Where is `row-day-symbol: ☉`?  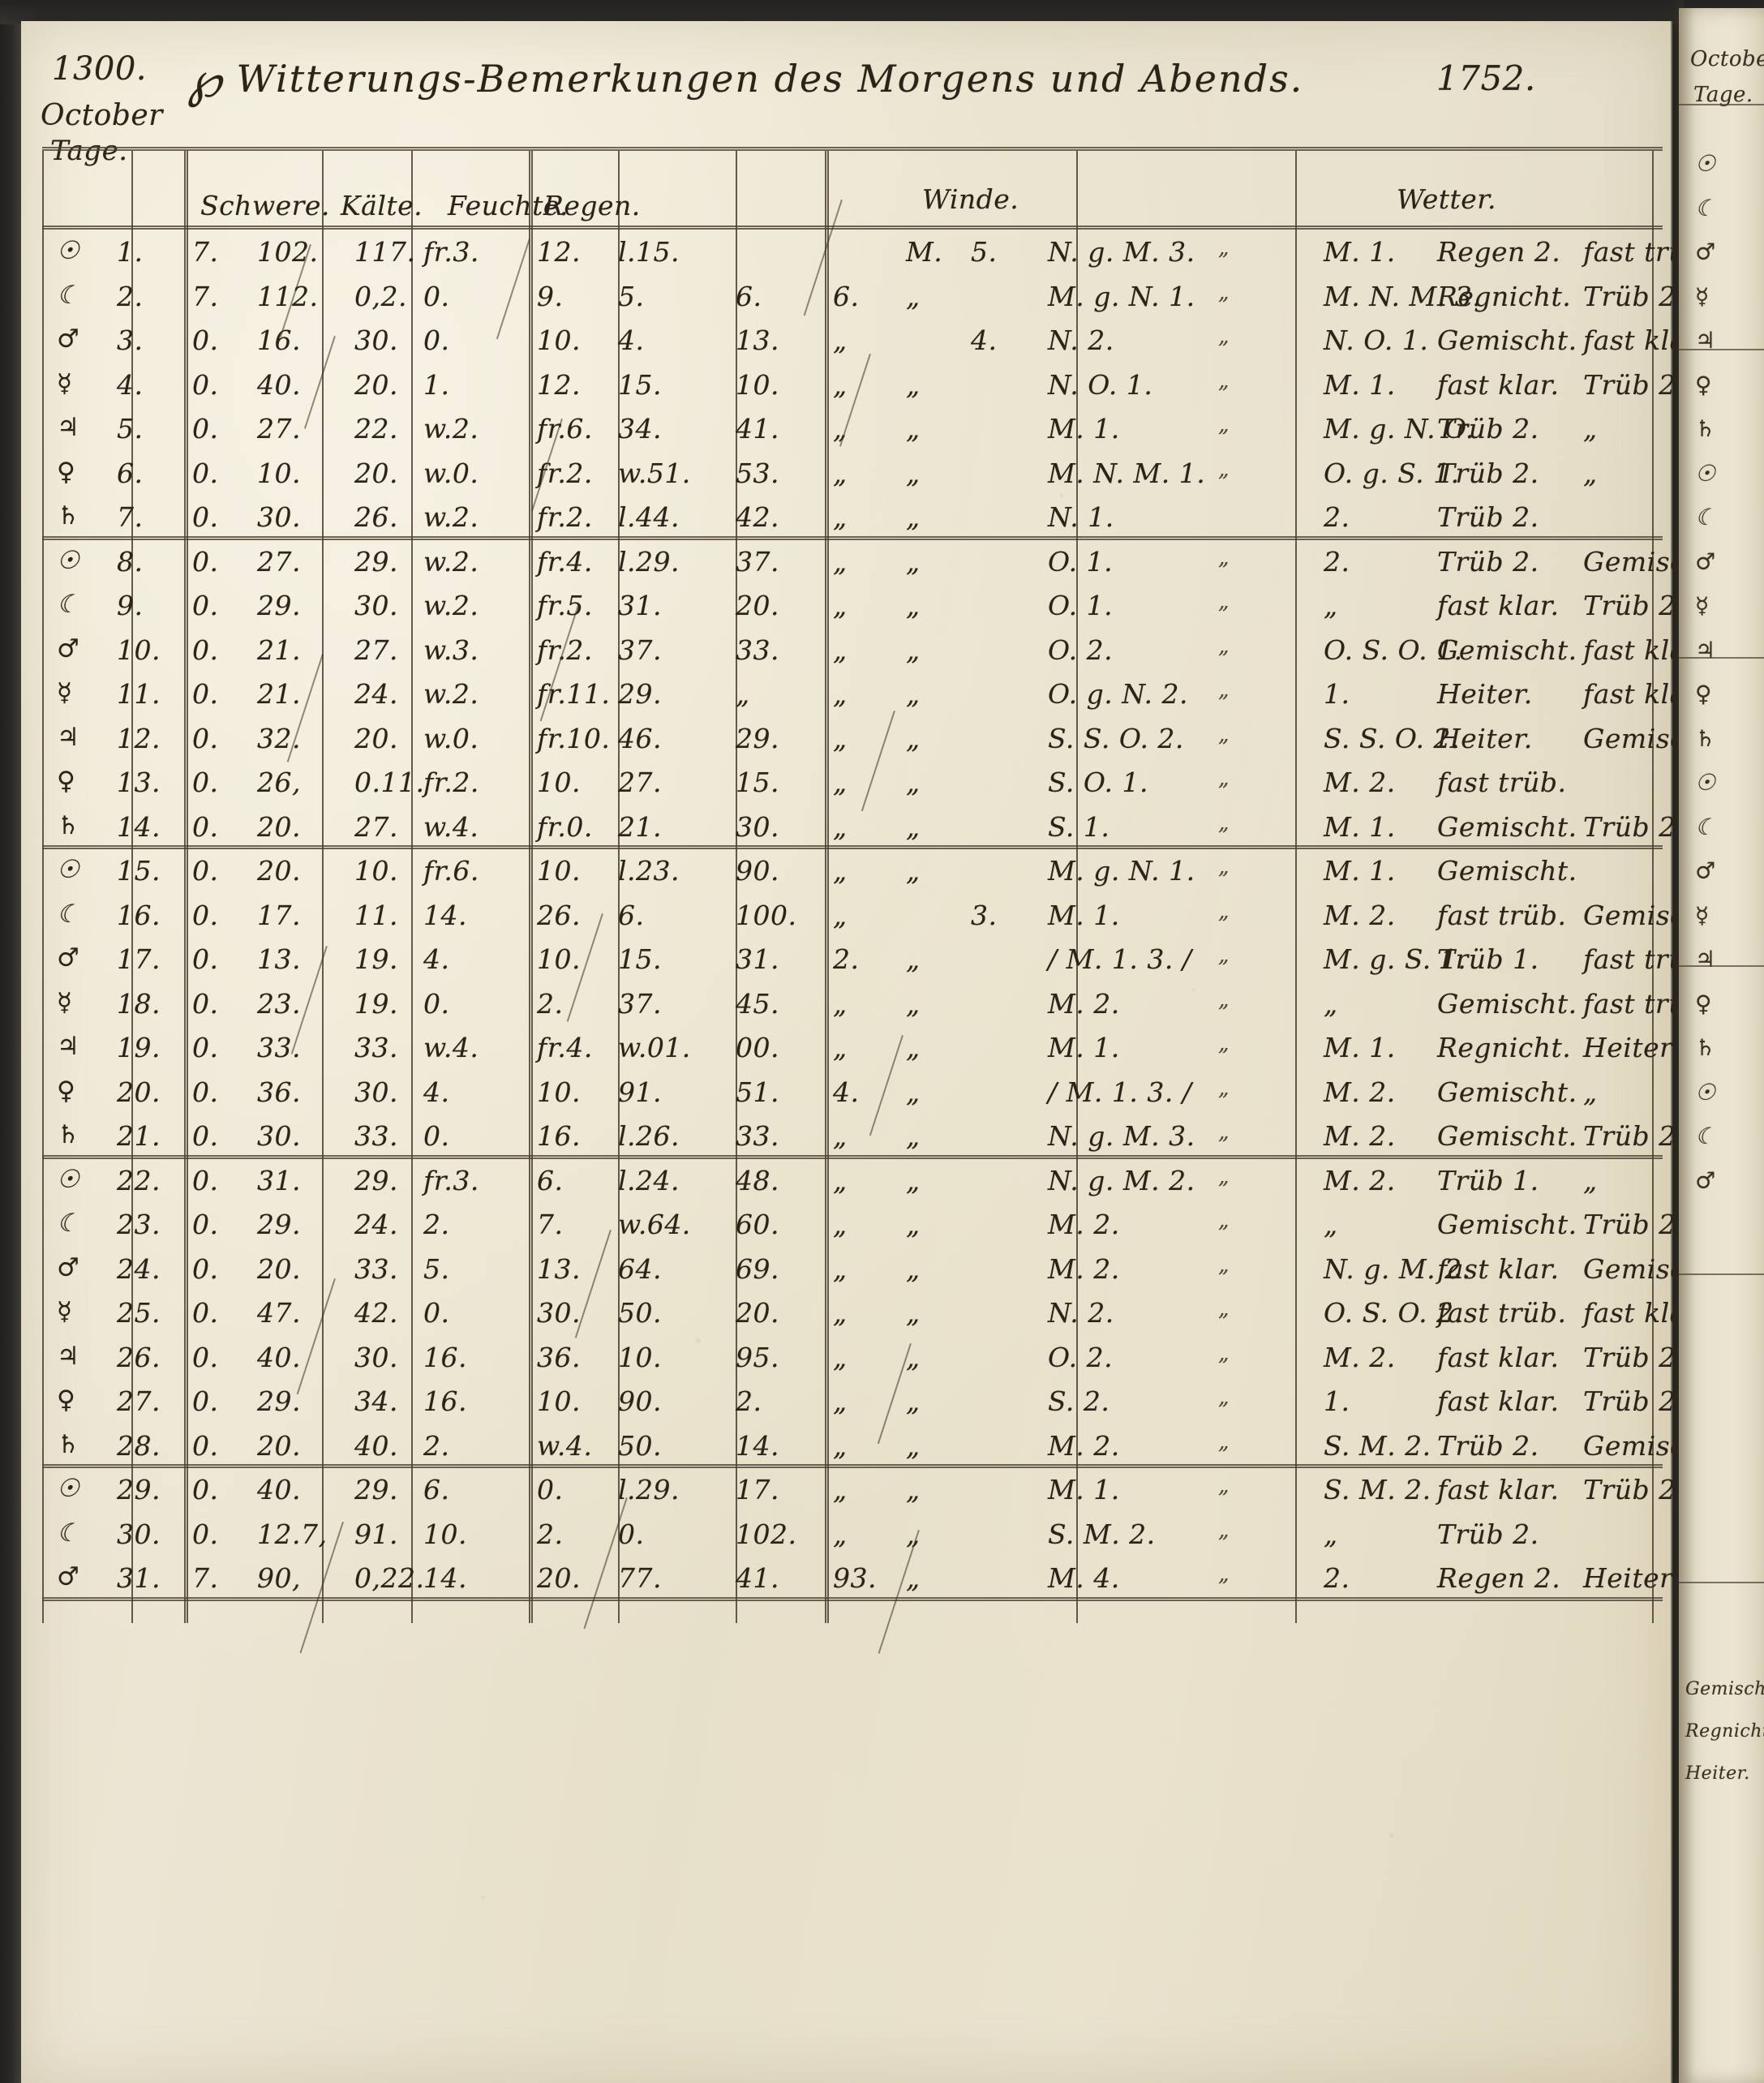
row-day-symbol: ☉ is located at coordinates (68, 560).